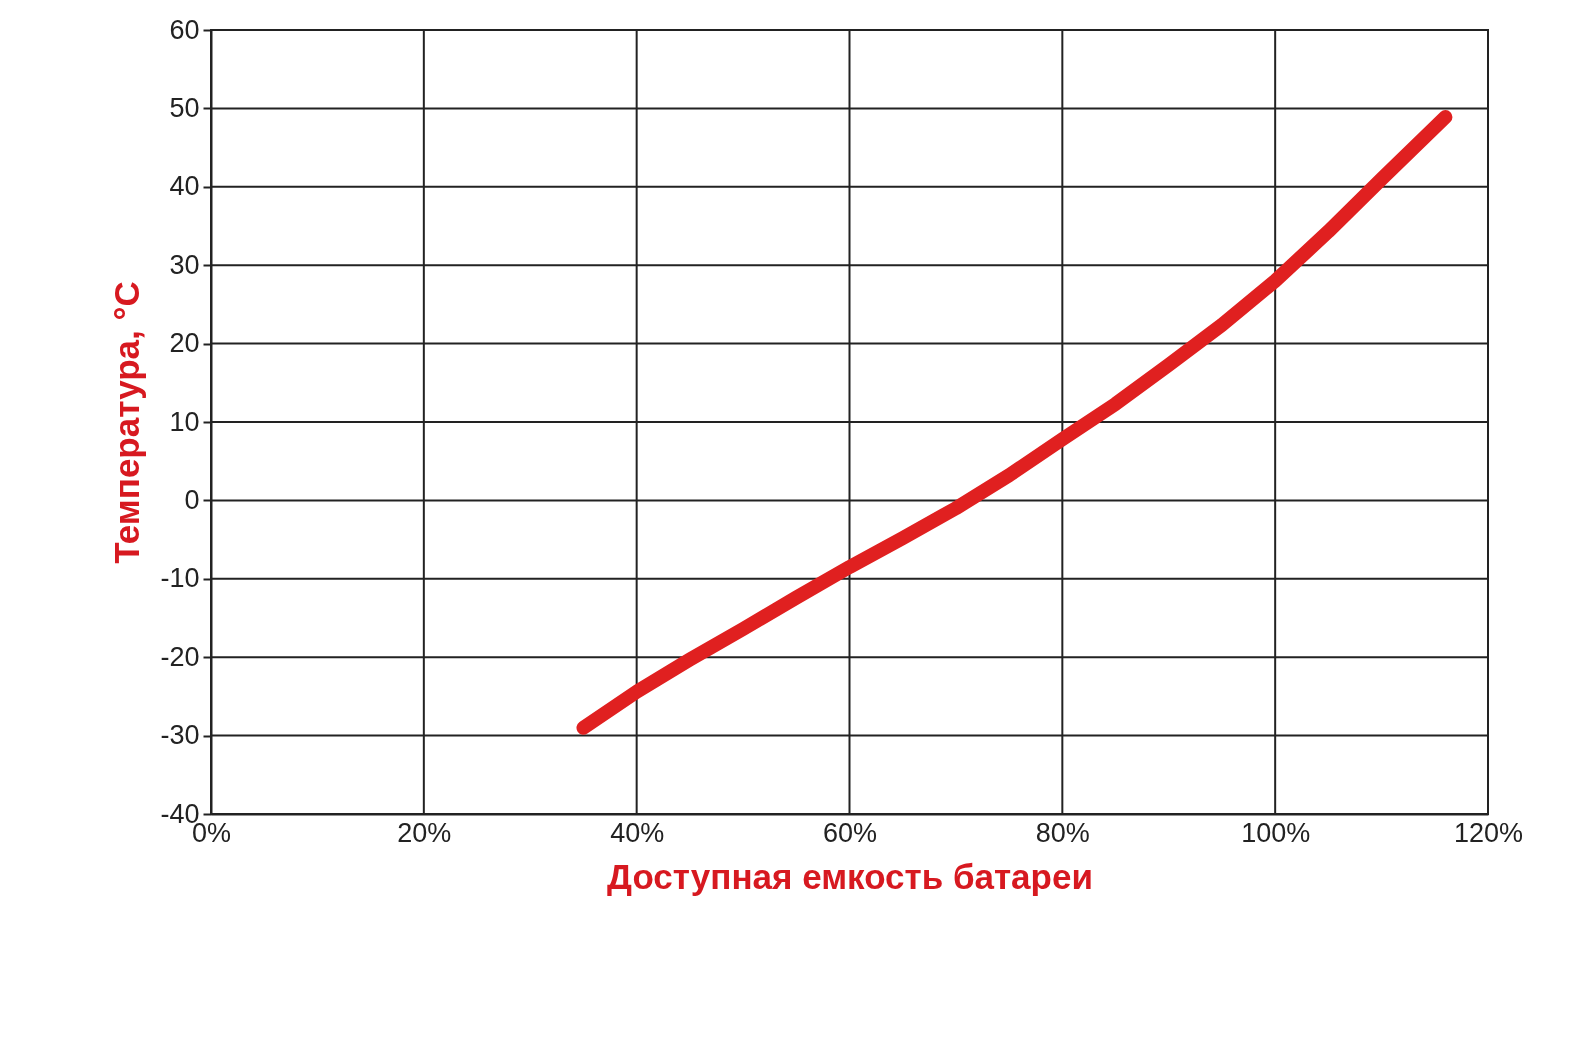  Describe the element at coordinates (180, 656) in the screenshot. I see `y-tick-label: -20` at that location.